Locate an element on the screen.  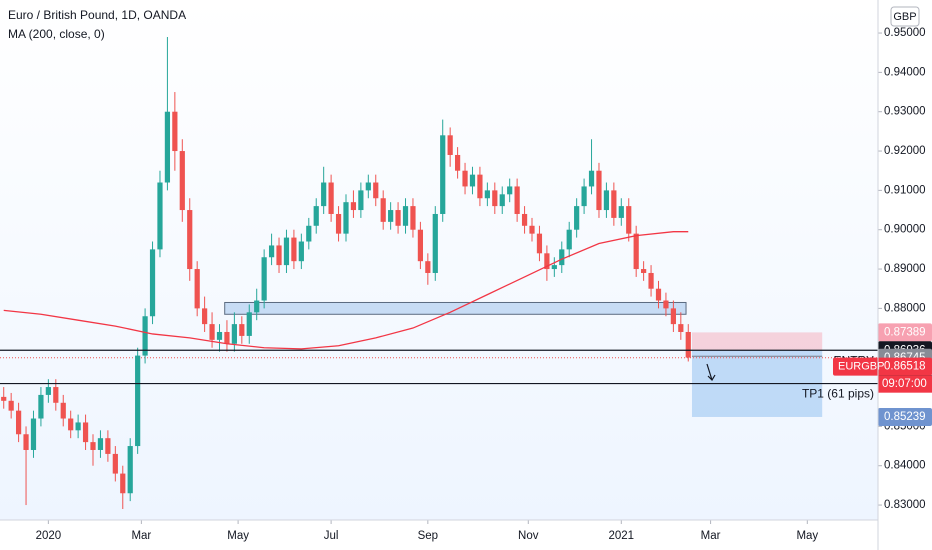
price-label: 0.87389 is located at coordinates (905, 332).